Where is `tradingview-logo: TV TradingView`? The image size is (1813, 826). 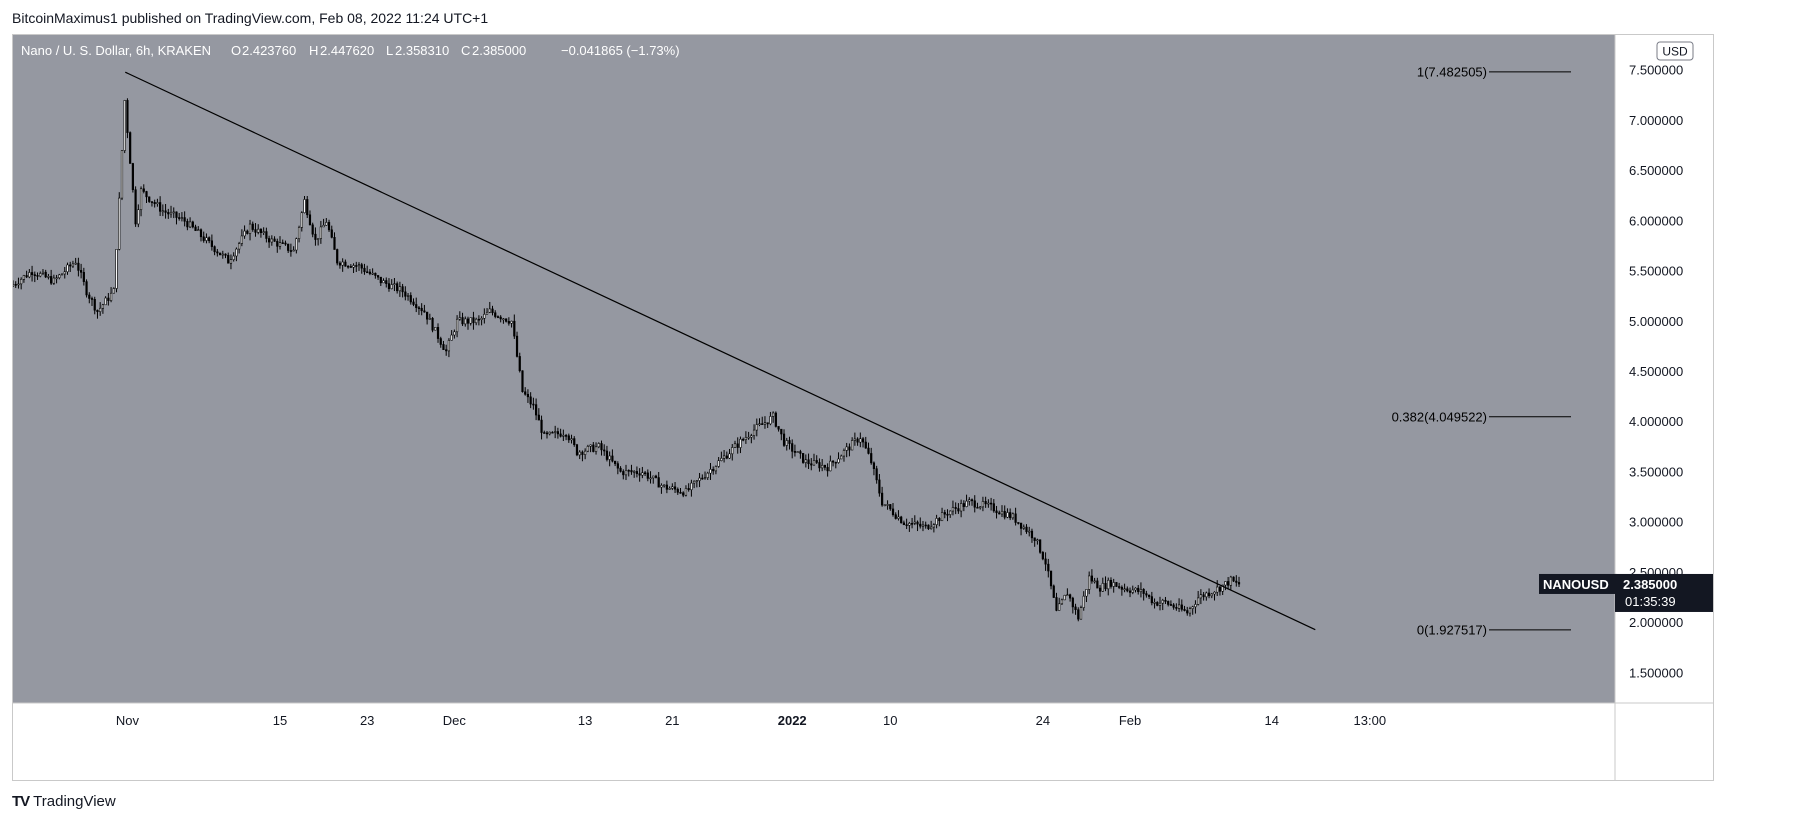 tradingview-logo: TV TradingView is located at coordinates (64, 801).